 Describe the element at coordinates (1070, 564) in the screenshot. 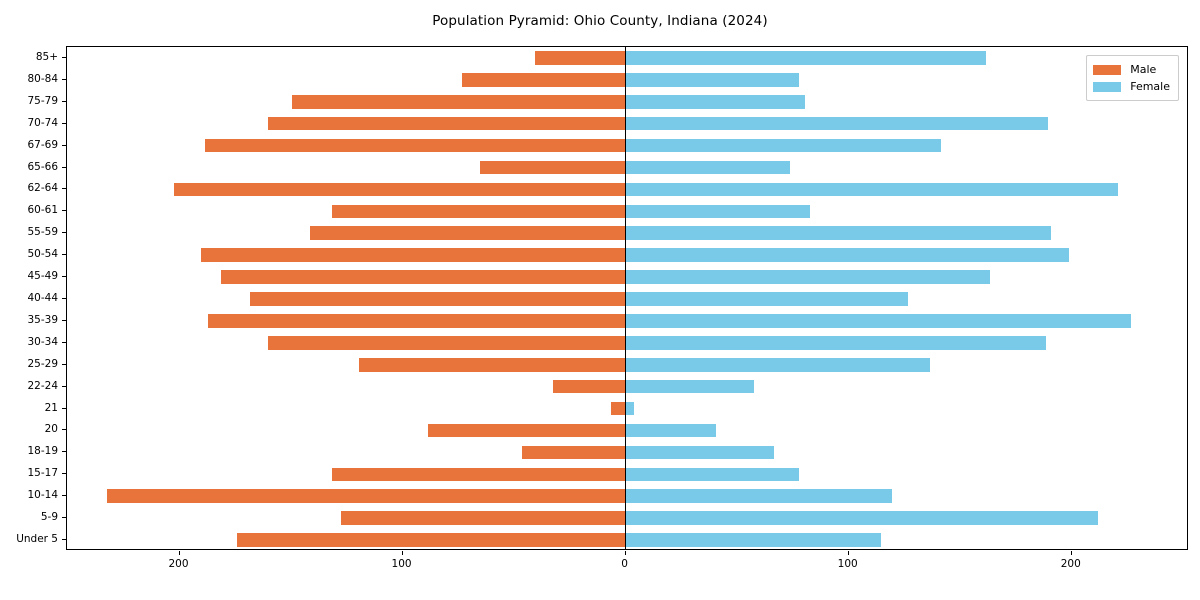

I see `x-axis-tick-label: 200` at that location.